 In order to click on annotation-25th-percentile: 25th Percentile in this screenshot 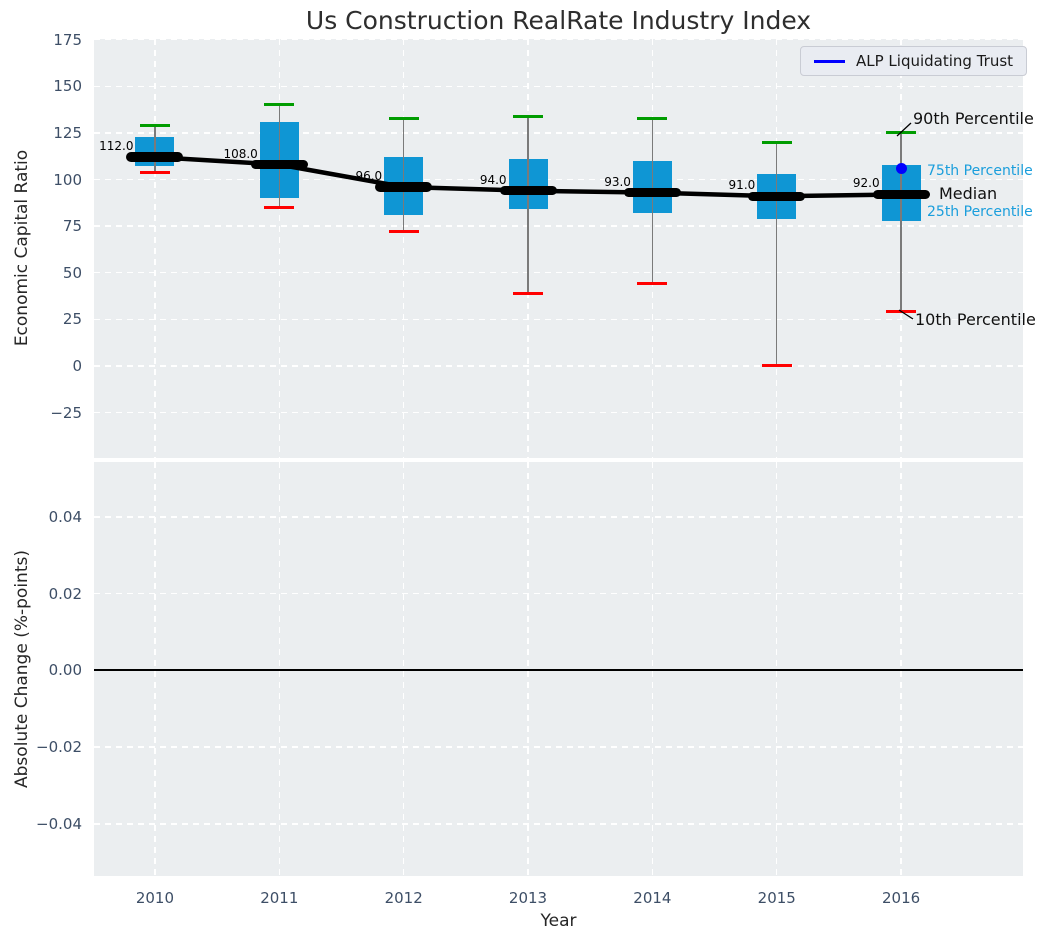, I will do `click(980, 212)`.